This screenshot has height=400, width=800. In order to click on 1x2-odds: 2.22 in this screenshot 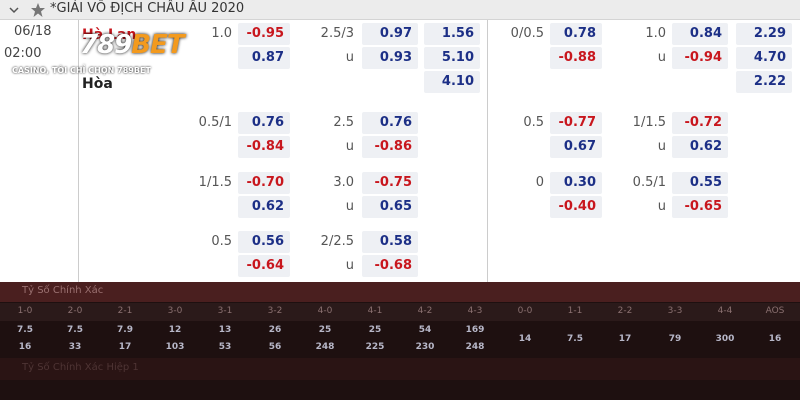, I will do `click(764, 82)`.